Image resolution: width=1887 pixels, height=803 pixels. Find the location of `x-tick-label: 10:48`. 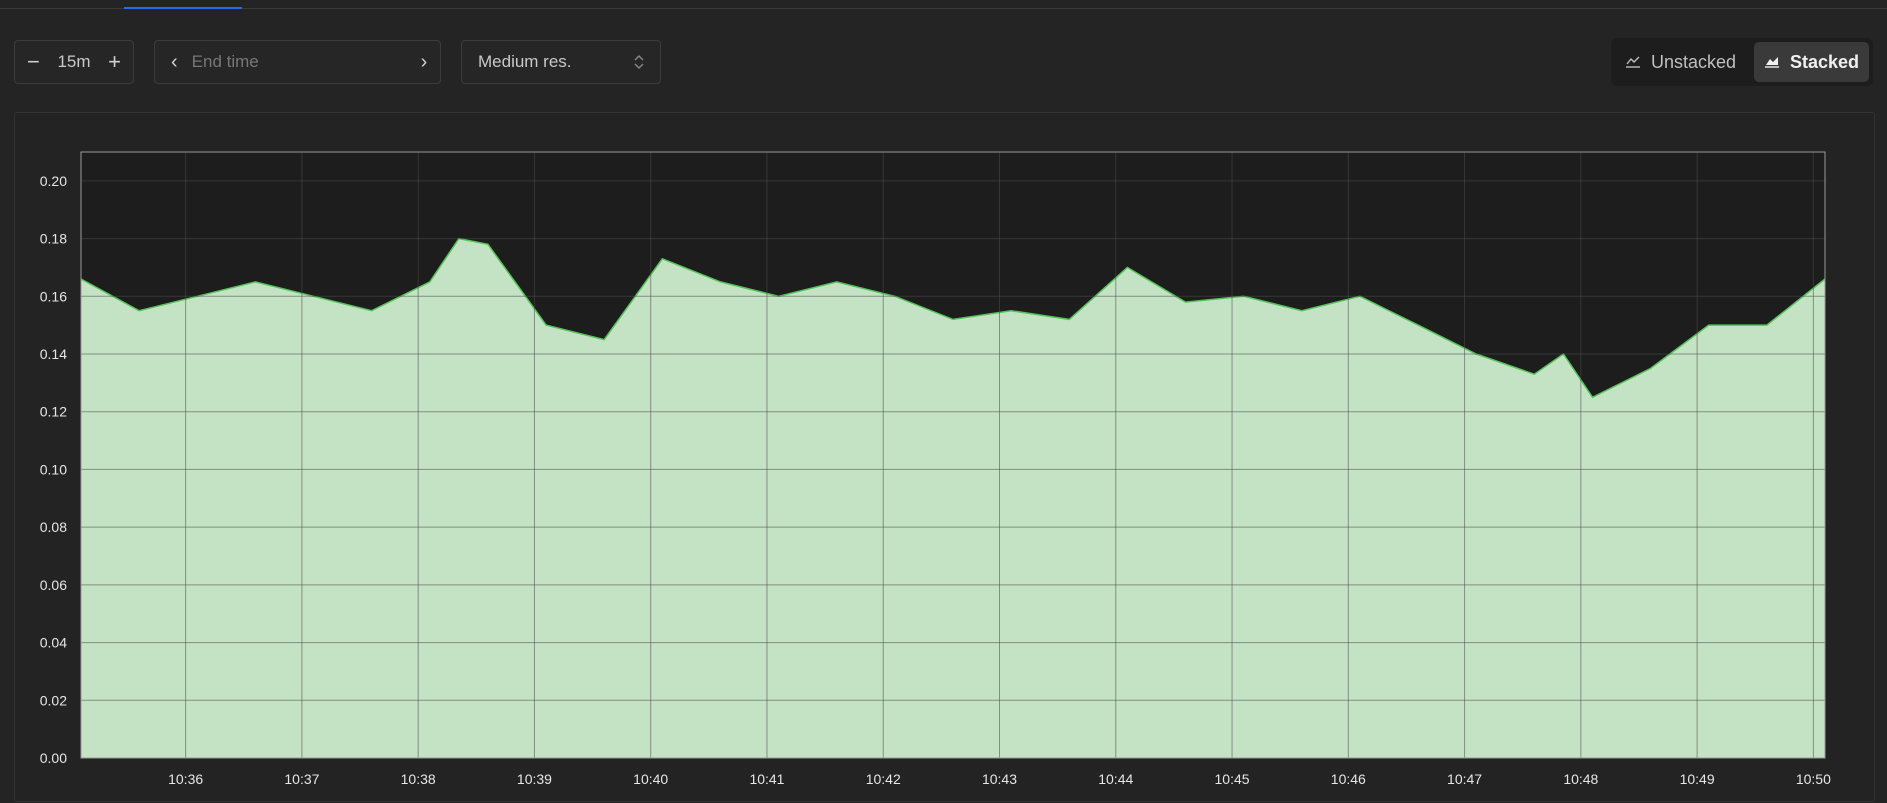

x-tick-label: 10:48 is located at coordinates (1580, 779).